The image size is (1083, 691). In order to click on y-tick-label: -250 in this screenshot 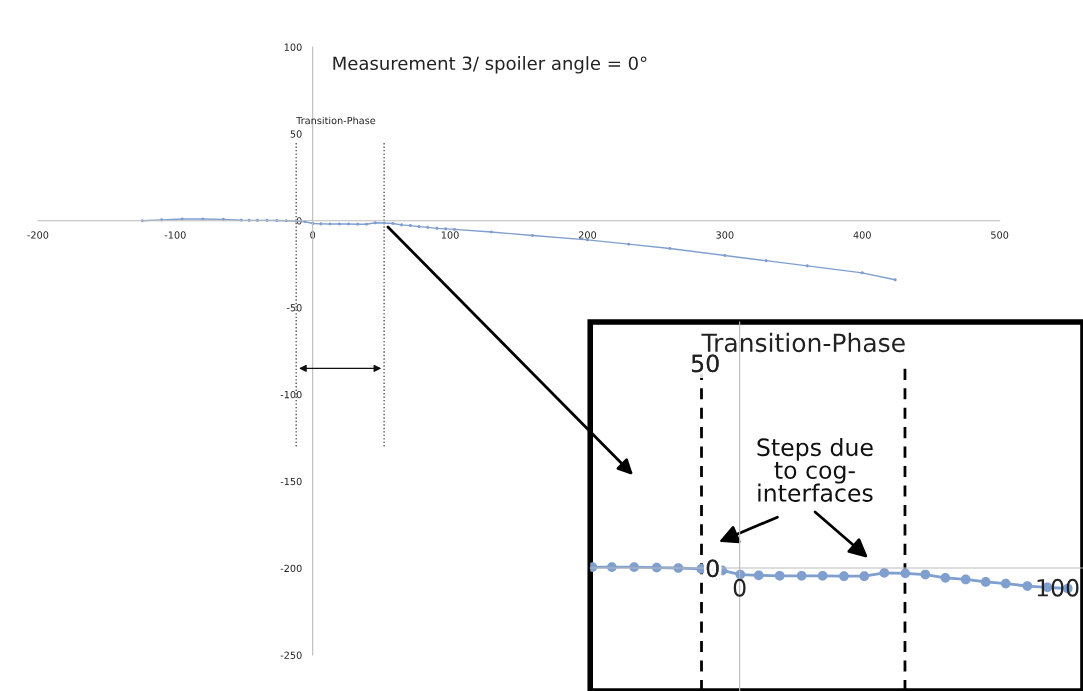, I will do `click(291, 655)`.